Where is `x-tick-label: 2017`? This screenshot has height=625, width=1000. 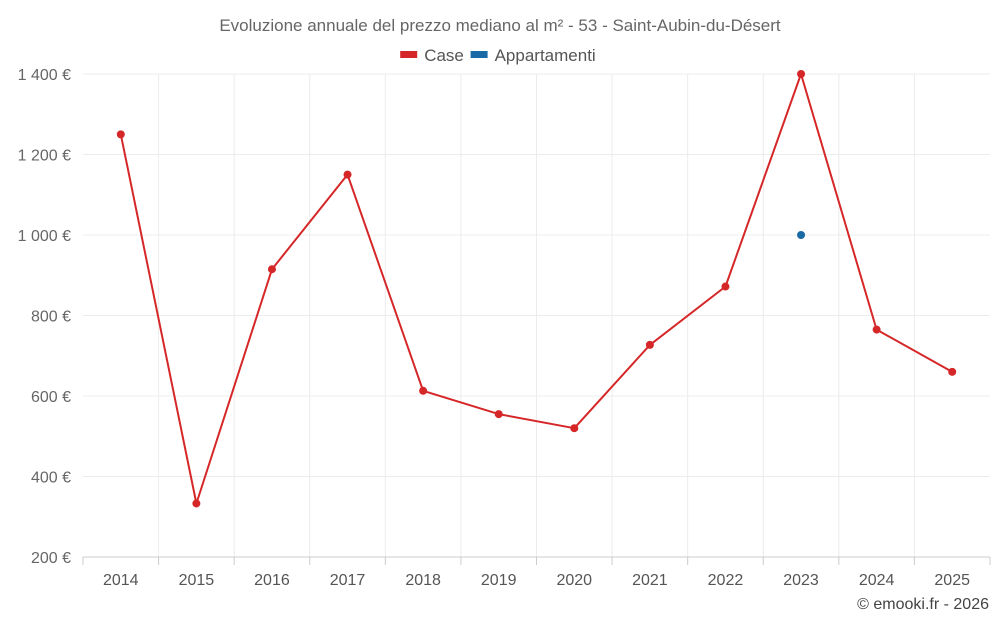
x-tick-label: 2017 is located at coordinates (348, 580).